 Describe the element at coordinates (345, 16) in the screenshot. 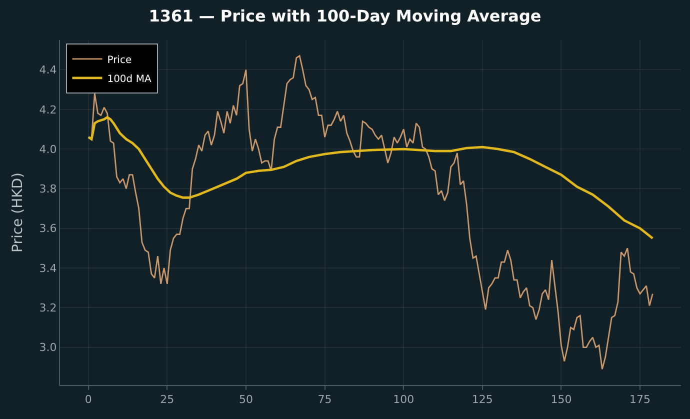

I see `chart-title: 1361 — Price with 100-Day Moving Average` at that location.